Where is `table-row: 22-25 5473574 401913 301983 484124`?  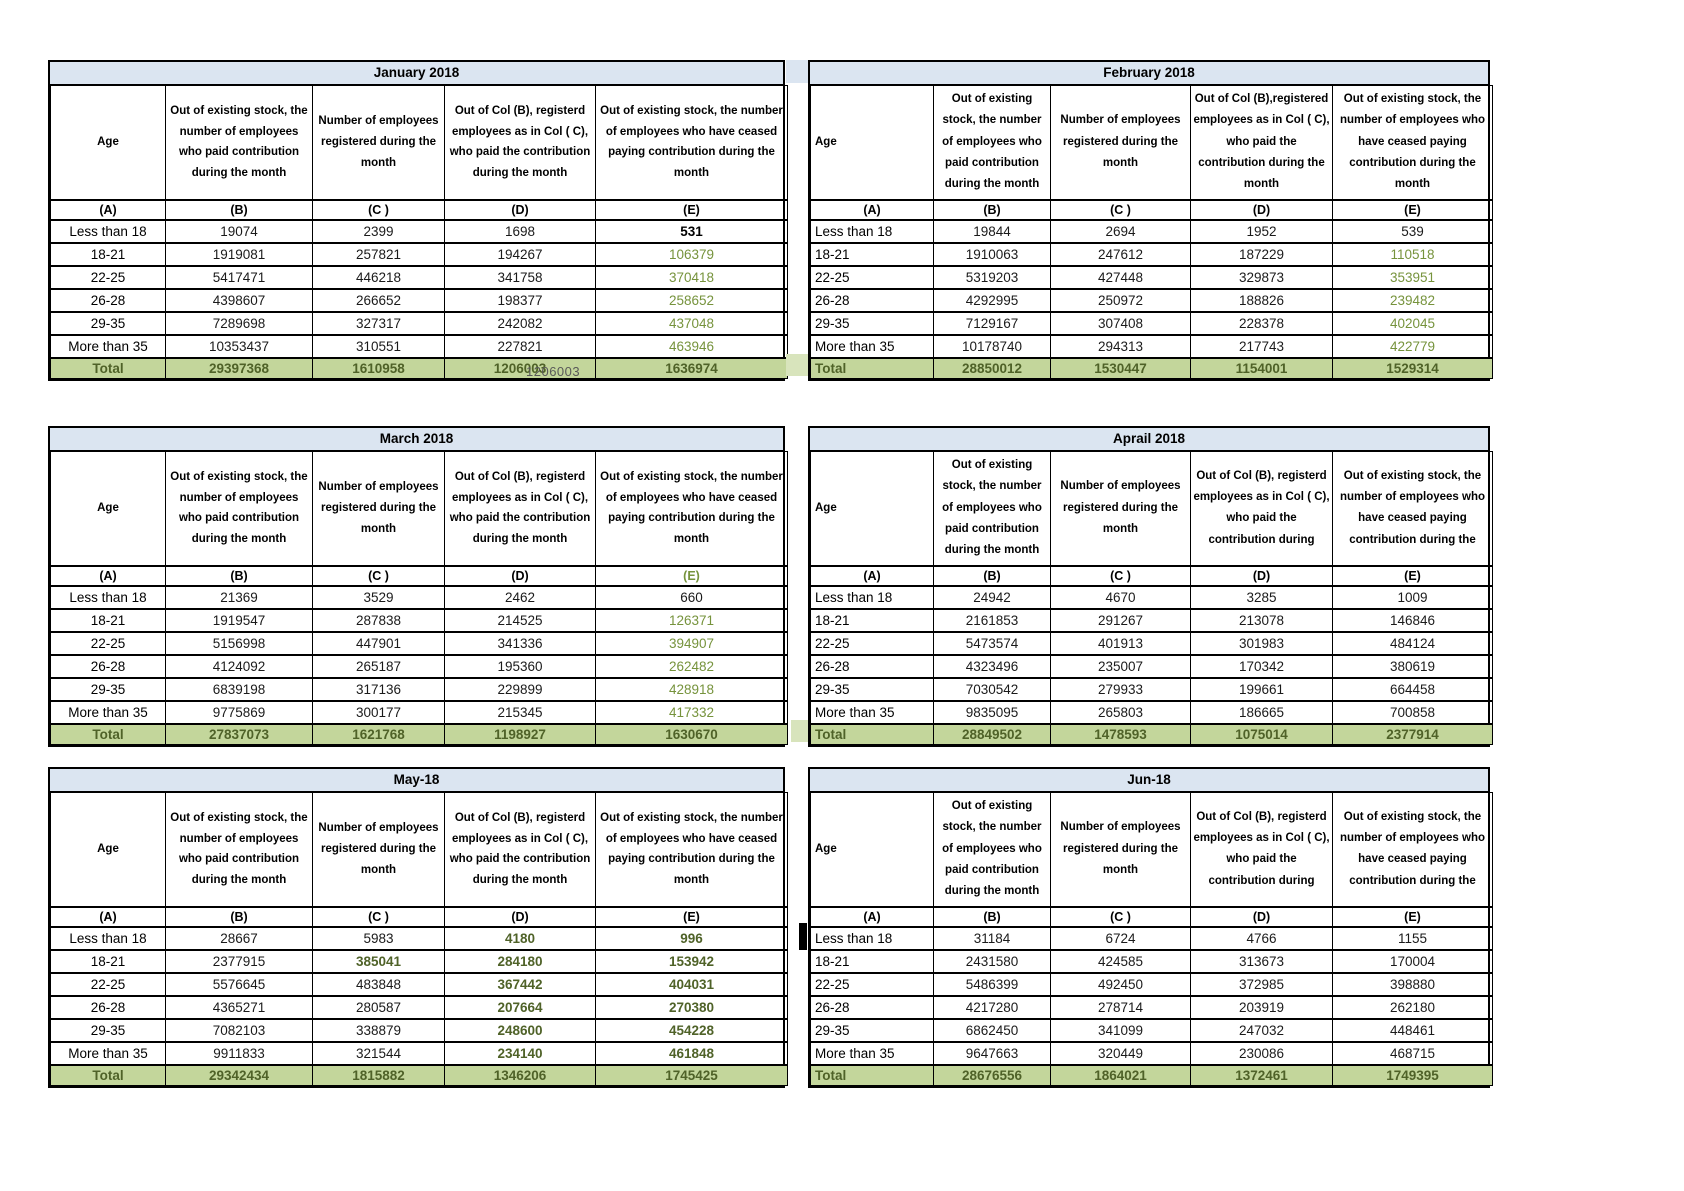 table-row: 22-25 5473574 401913 301983 484124 is located at coordinates (1151, 642).